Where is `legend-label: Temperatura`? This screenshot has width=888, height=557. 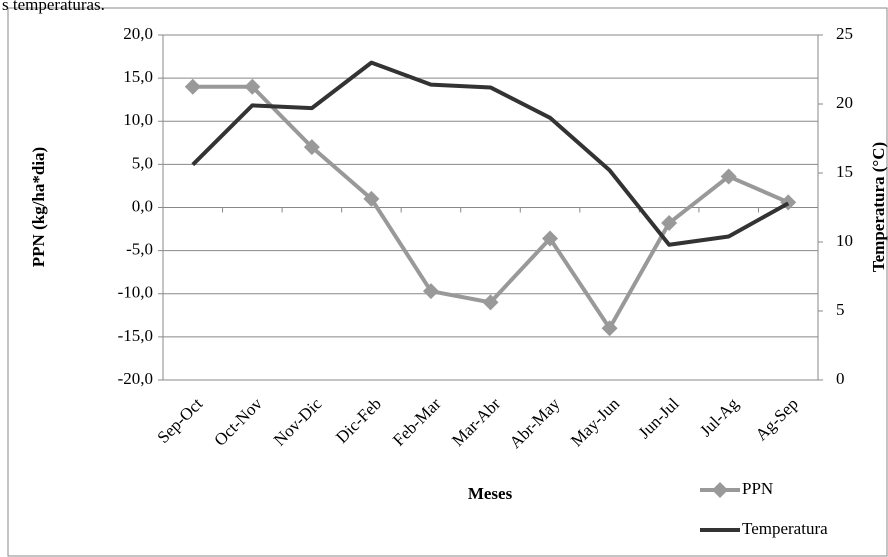 legend-label: Temperatura is located at coordinates (785, 528).